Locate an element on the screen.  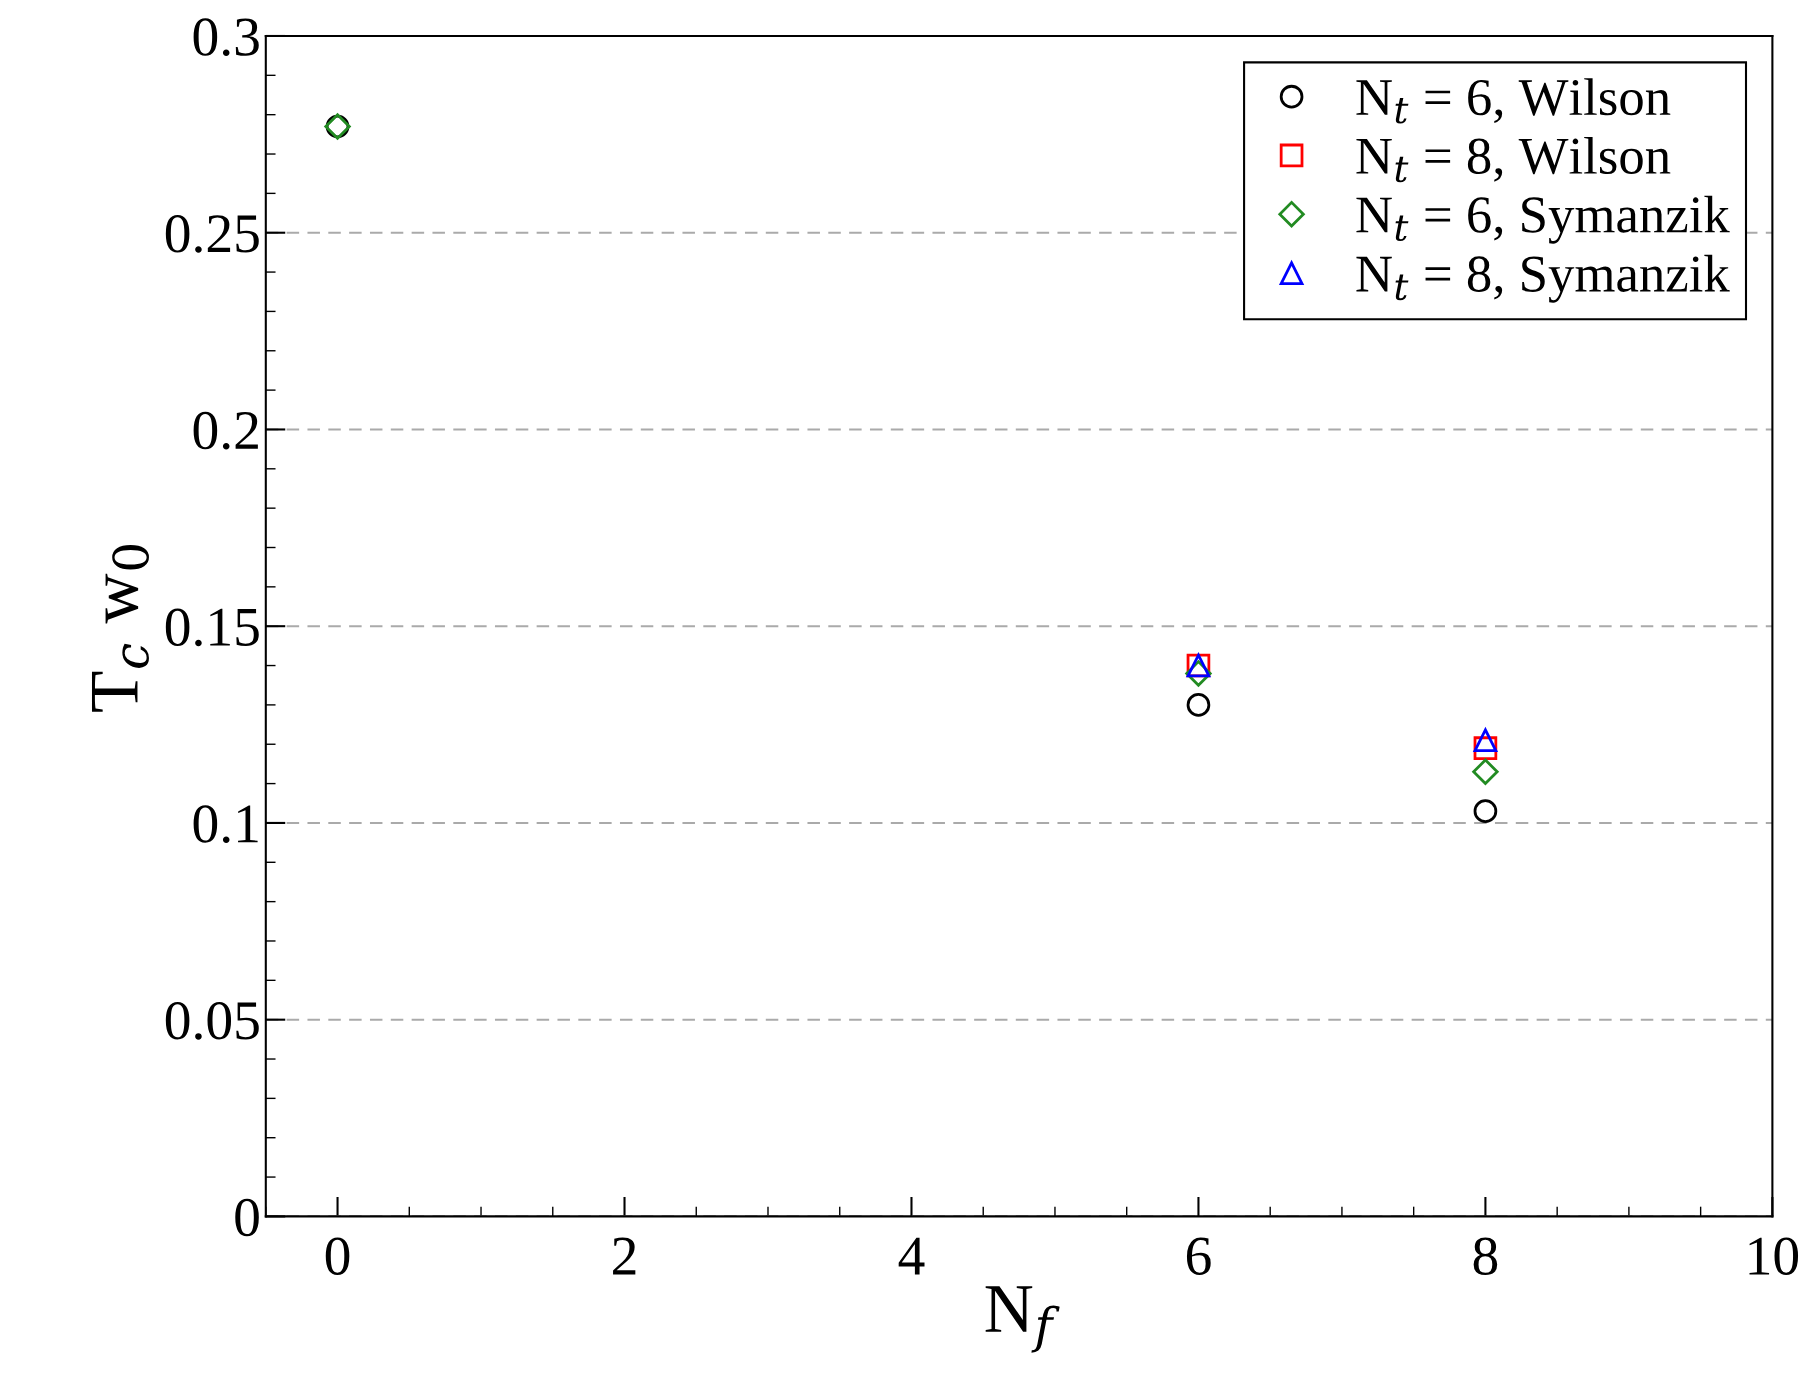
y-tick-label: 0.3 is located at coordinates (226, 37).